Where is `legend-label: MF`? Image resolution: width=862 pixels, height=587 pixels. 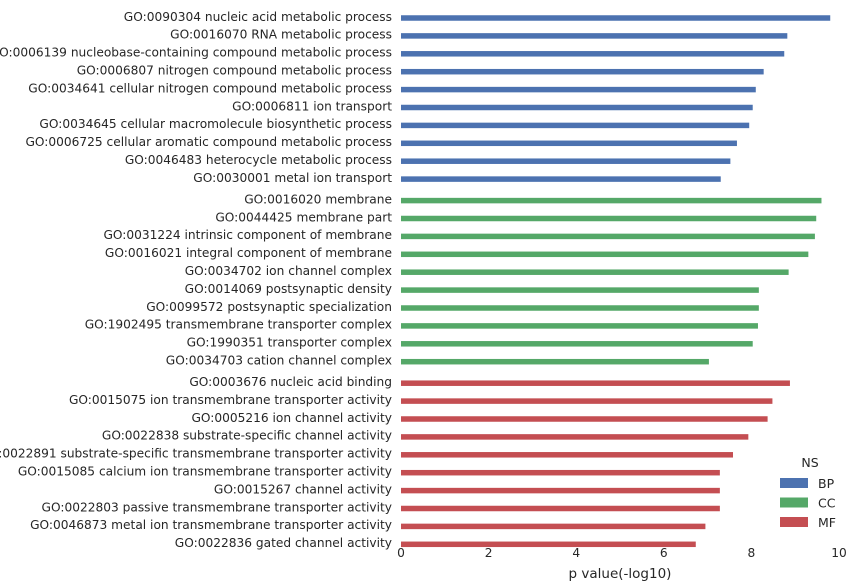
legend-label: MF is located at coordinates (827, 522).